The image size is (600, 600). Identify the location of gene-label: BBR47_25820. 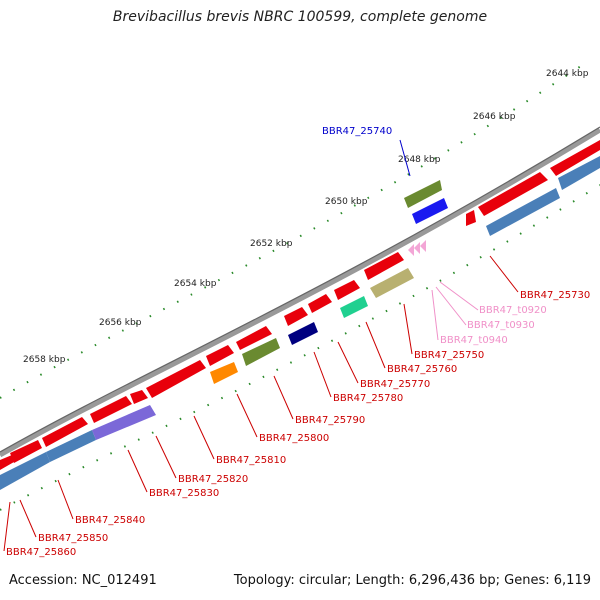
(213, 479).